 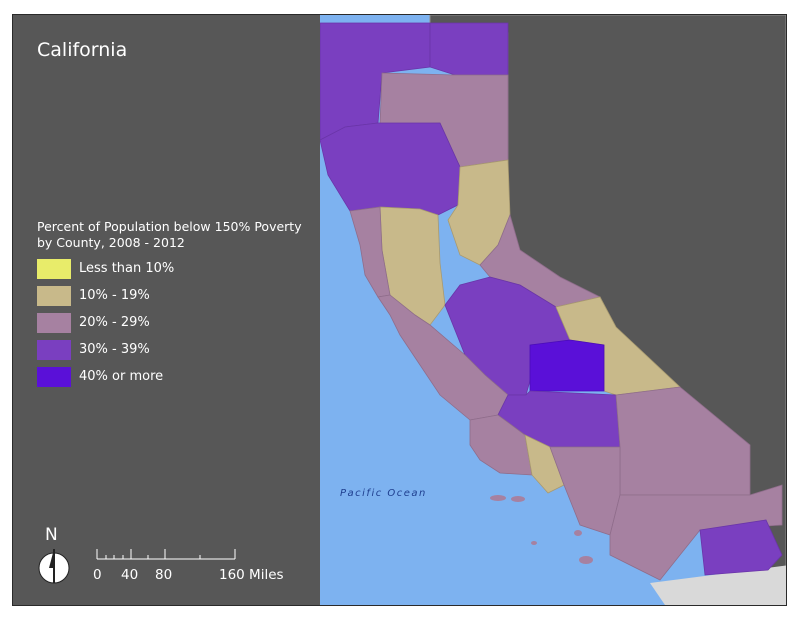 I want to click on county-santa-barbara, so click(x=501, y=445).